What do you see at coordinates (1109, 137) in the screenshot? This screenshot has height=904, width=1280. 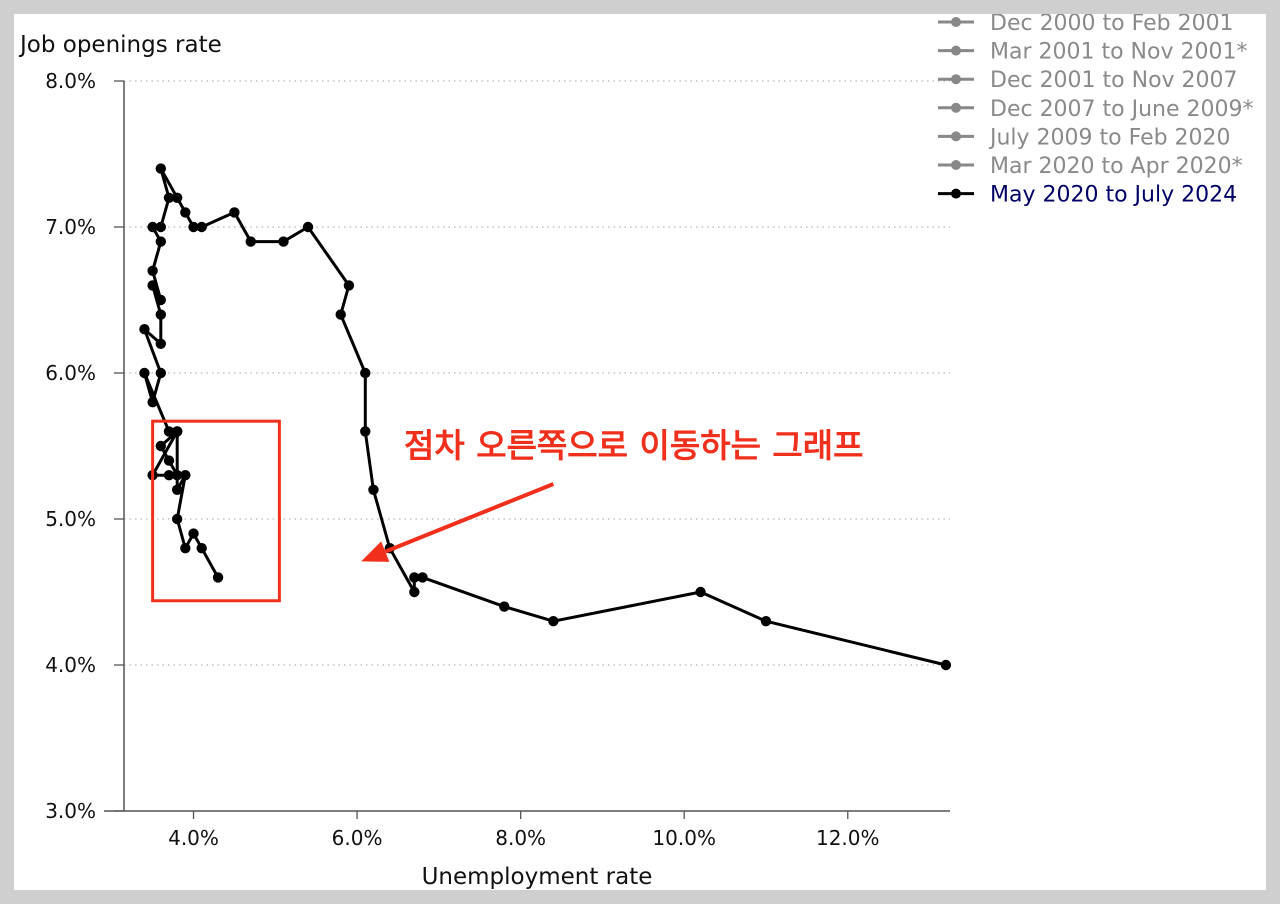 I see `legend-label: July 2009 to Feb 2020` at bounding box center [1109, 137].